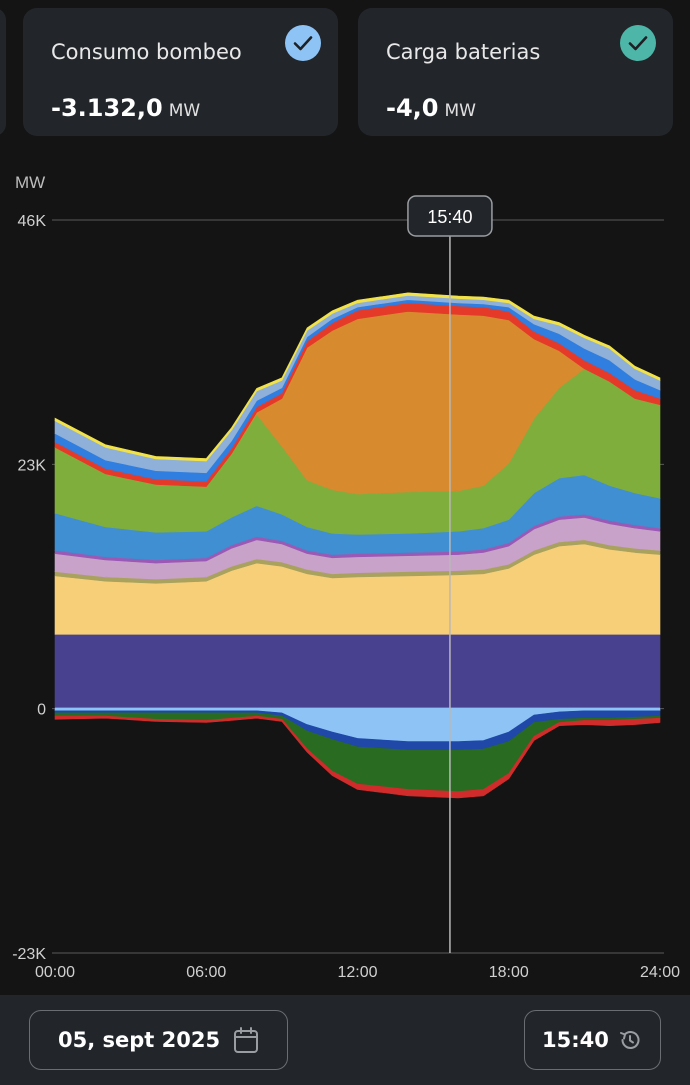 This screenshot has width=690, height=1085. I want to click on y-tick-label: 23K, so click(32, 465).